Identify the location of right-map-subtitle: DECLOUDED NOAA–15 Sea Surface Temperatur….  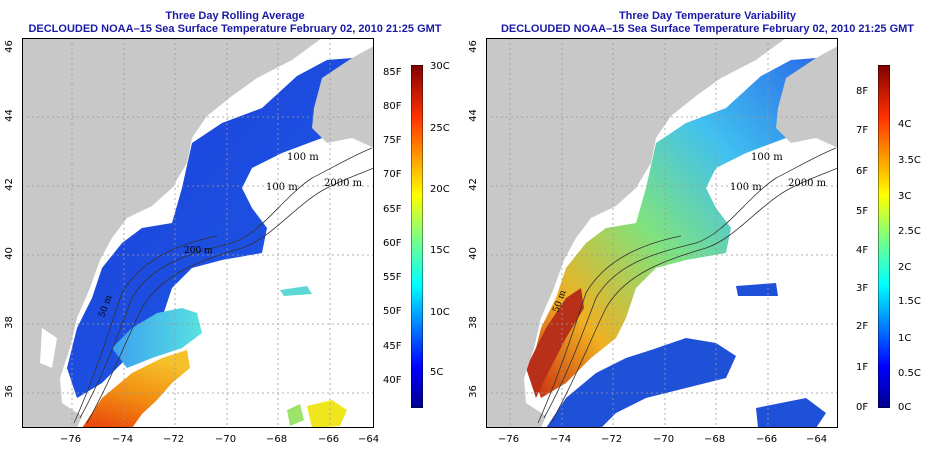
(707, 29).